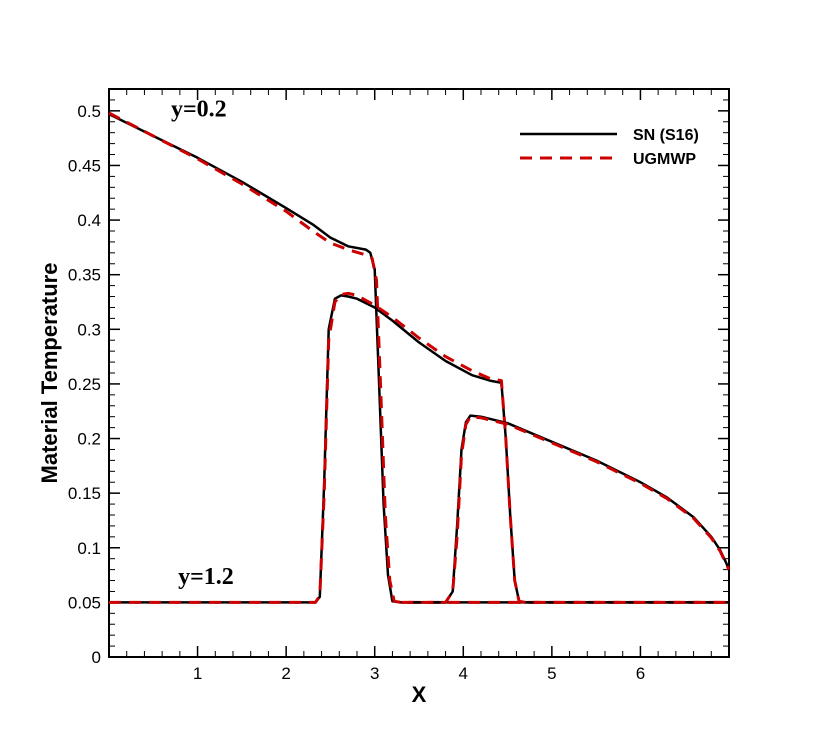 This screenshot has height=739, width=830. I want to click on y-axis-title: Material Temperature, so click(49, 373).